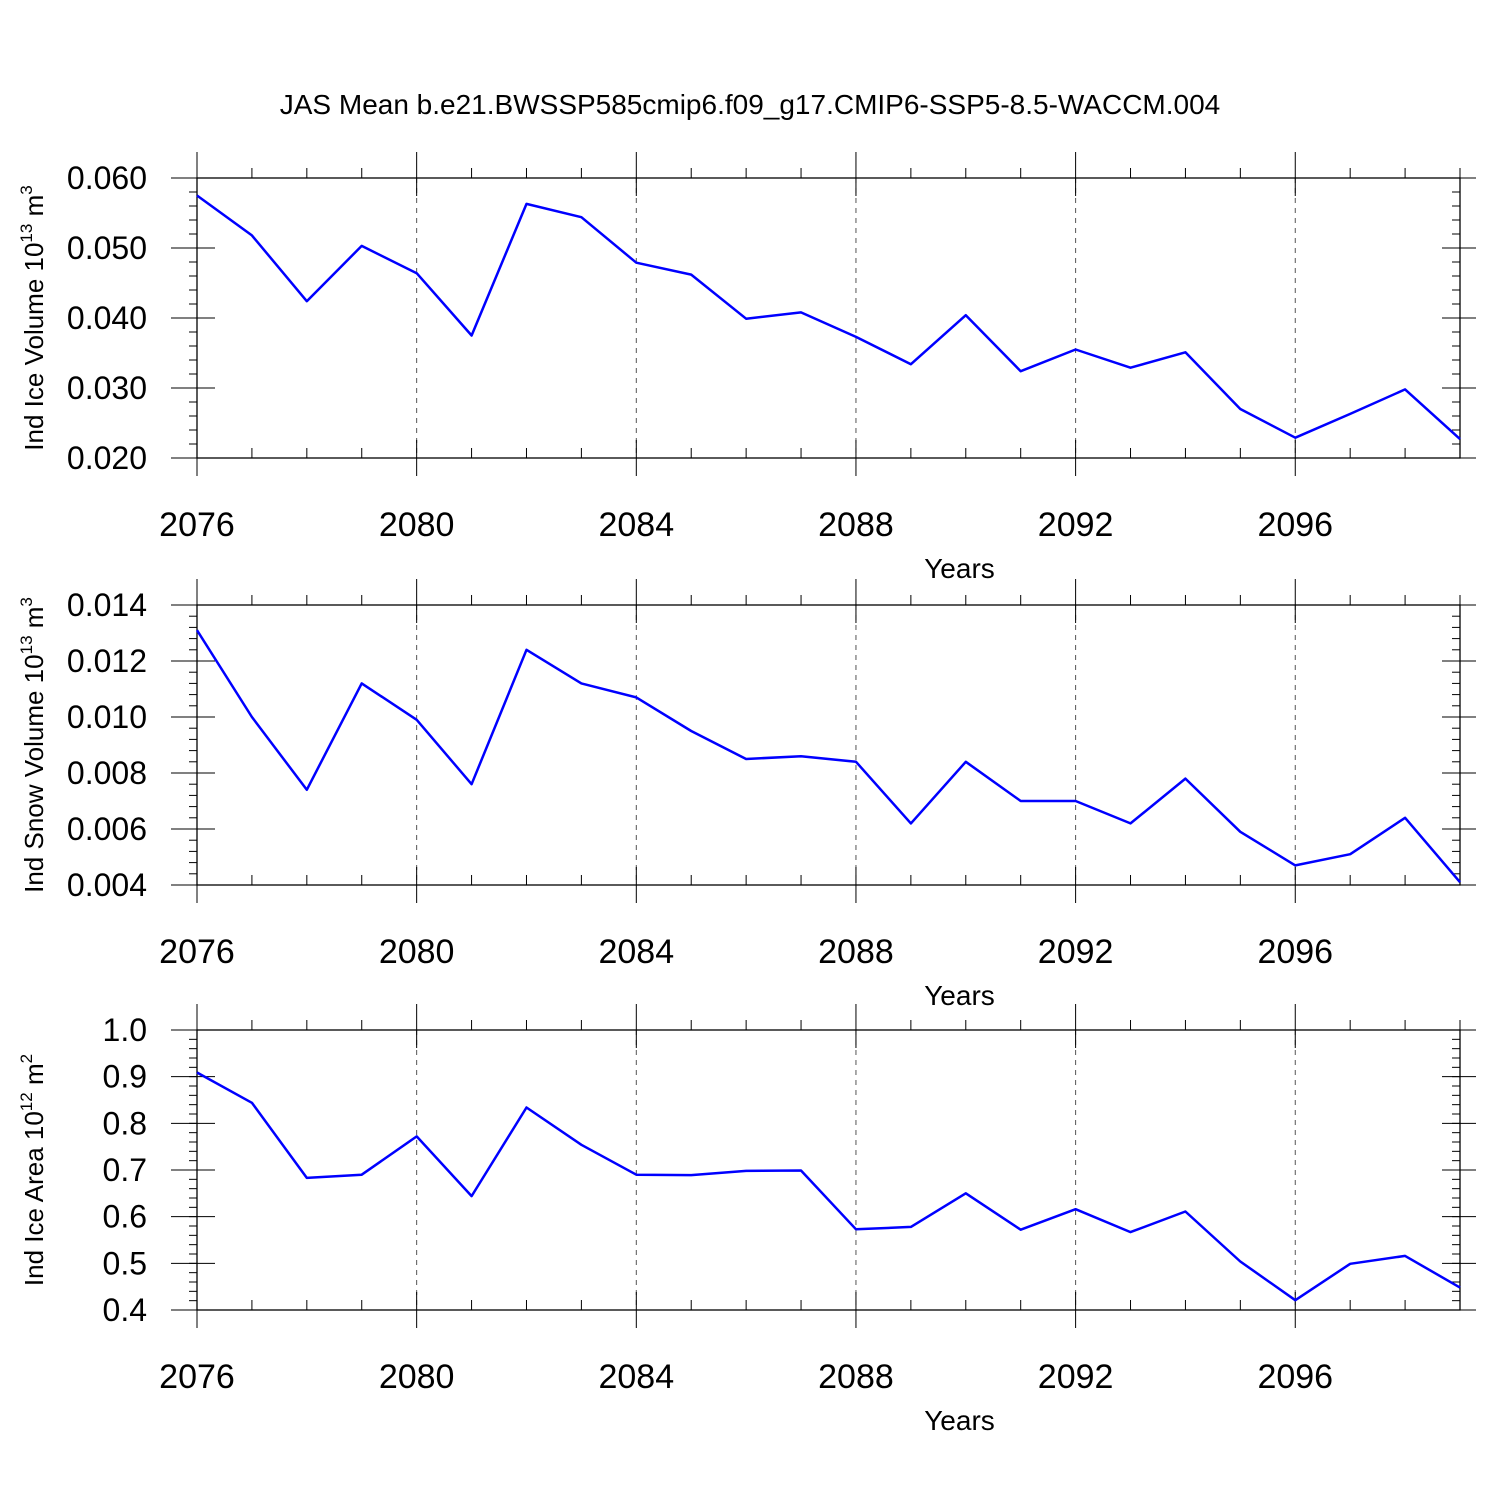 This screenshot has width=1500, height=1500. Describe the element at coordinates (125, 1030) in the screenshot. I see `y-tick-label: 1.0` at that location.